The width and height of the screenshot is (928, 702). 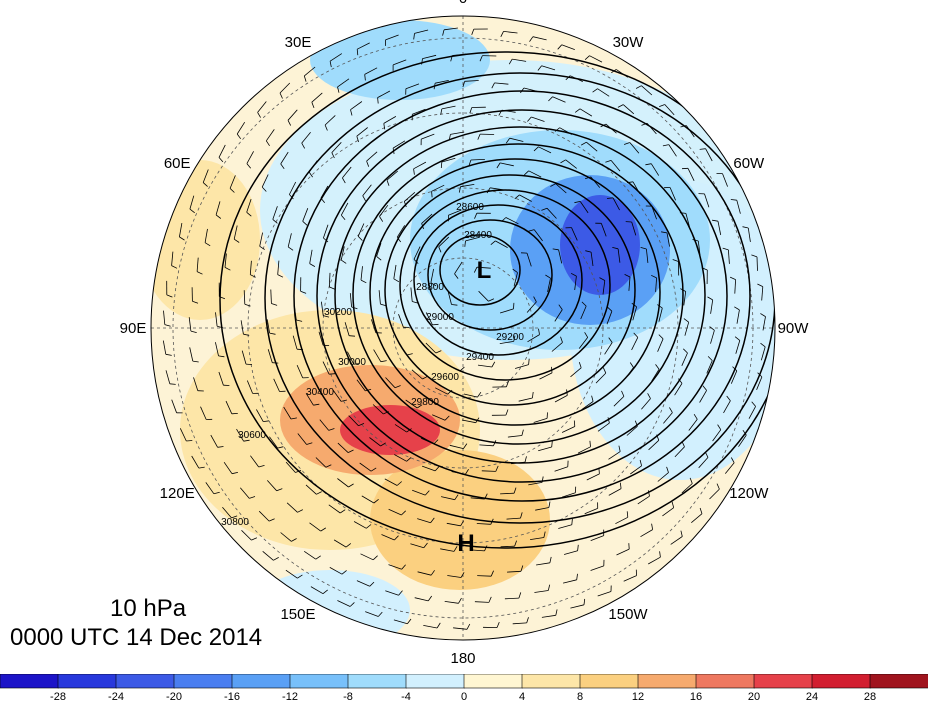 I want to click on contour-label: 30800, so click(x=235, y=522).